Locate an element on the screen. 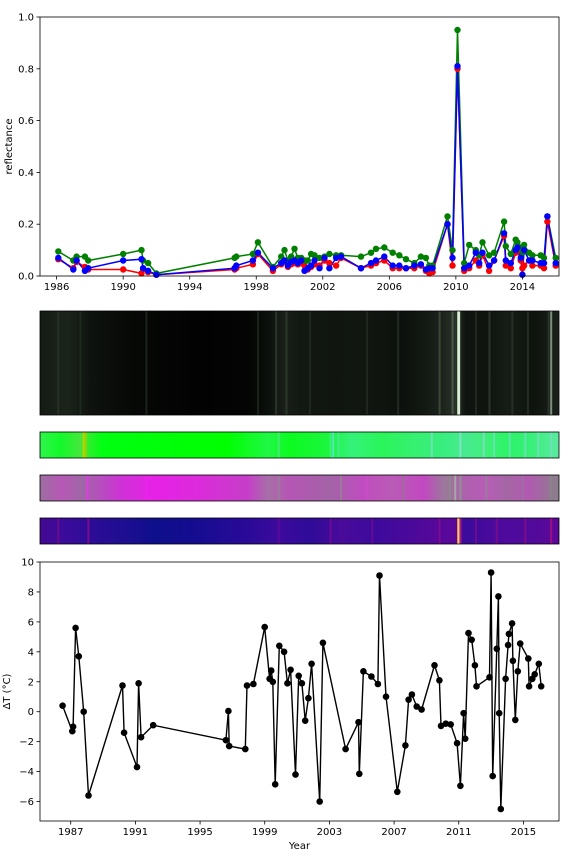 Image resolution: width=576 pixels, height=864 pixels. magenta-strip is located at coordinates (299, 488).